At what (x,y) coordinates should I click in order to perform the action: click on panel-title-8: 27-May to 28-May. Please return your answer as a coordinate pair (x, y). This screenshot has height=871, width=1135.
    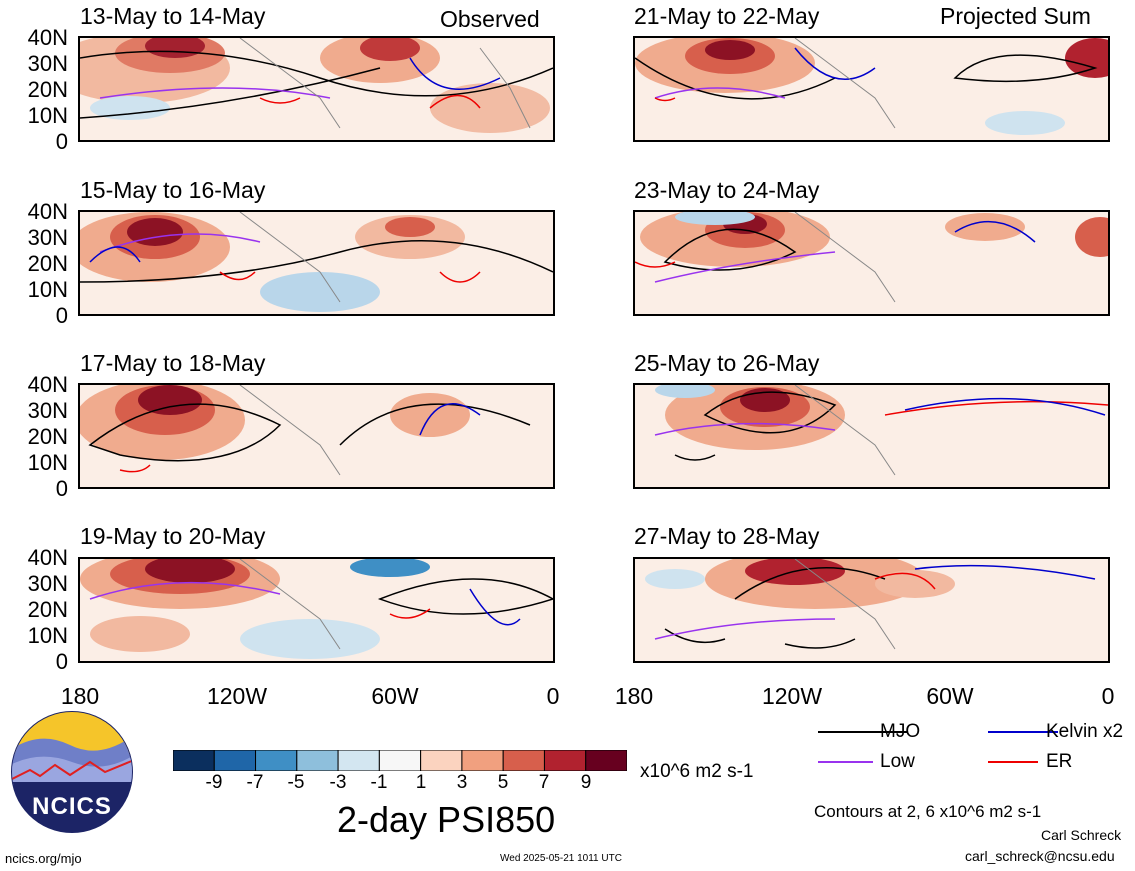
    Looking at the image, I should click on (727, 536).